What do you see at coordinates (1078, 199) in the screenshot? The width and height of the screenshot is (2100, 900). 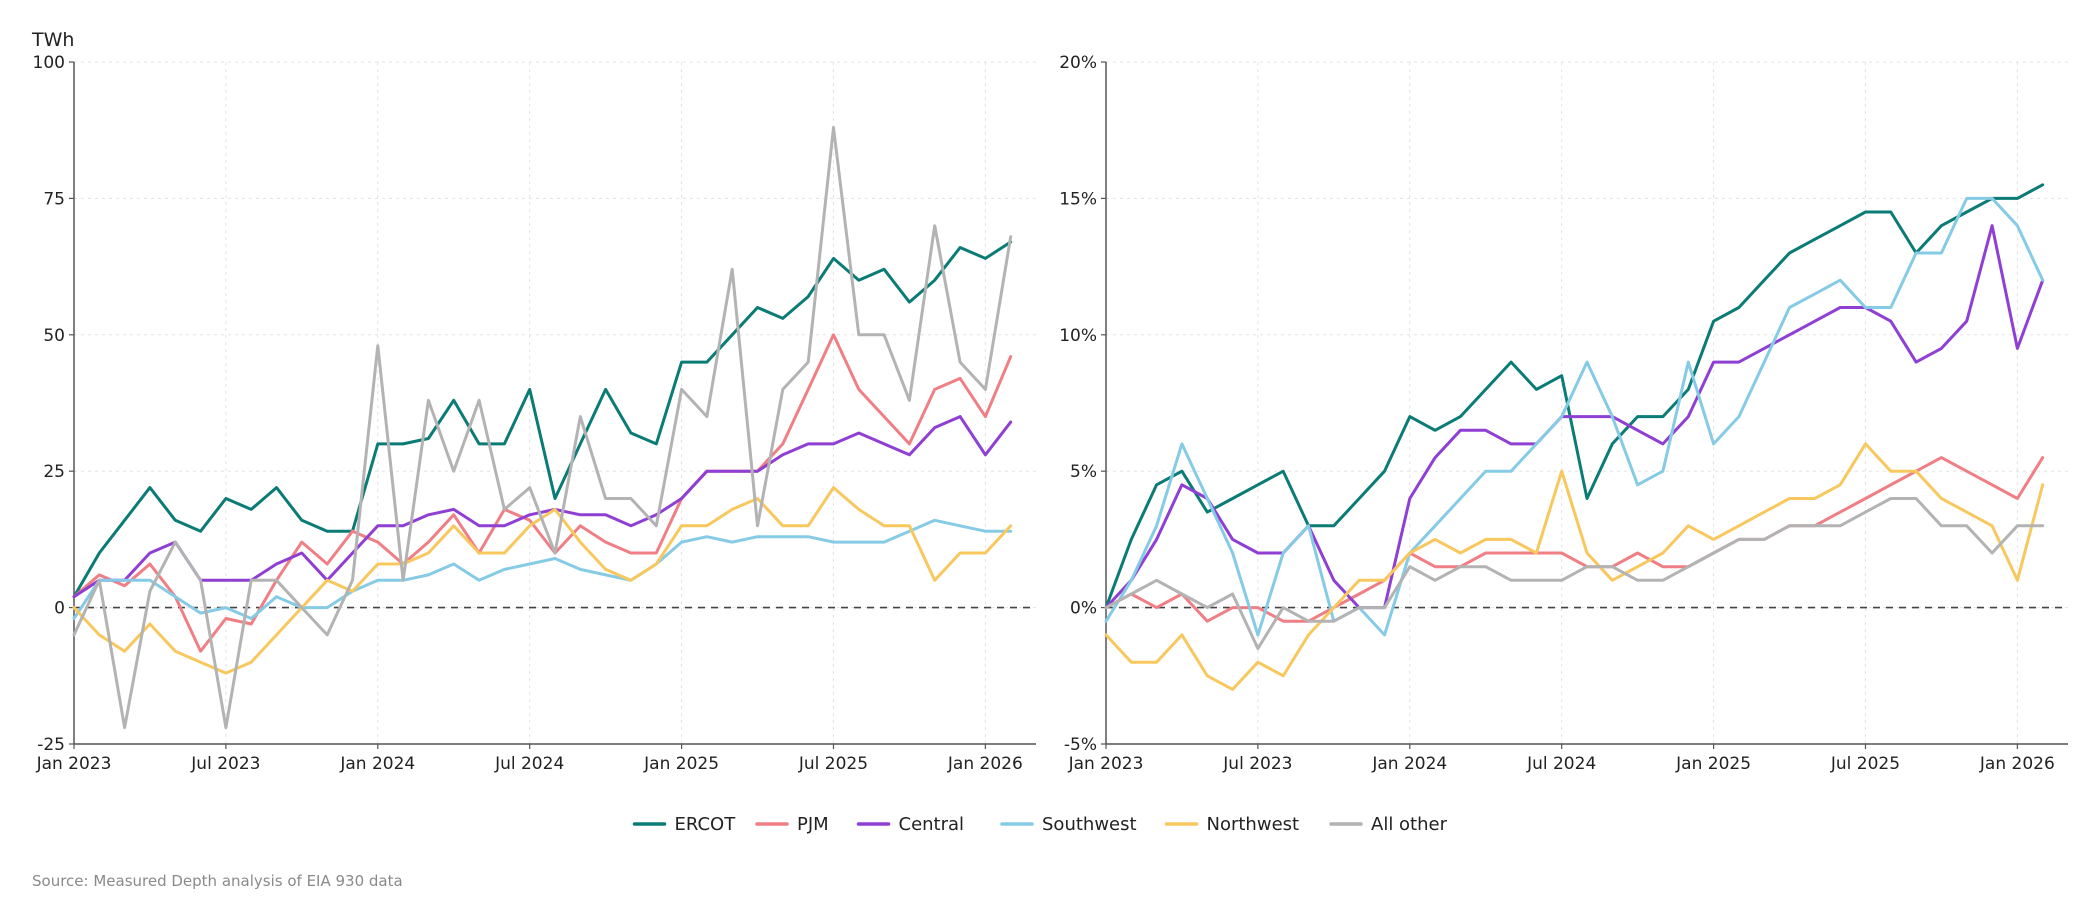 I see `y-tick-label: 15%` at bounding box center [1078, 199].